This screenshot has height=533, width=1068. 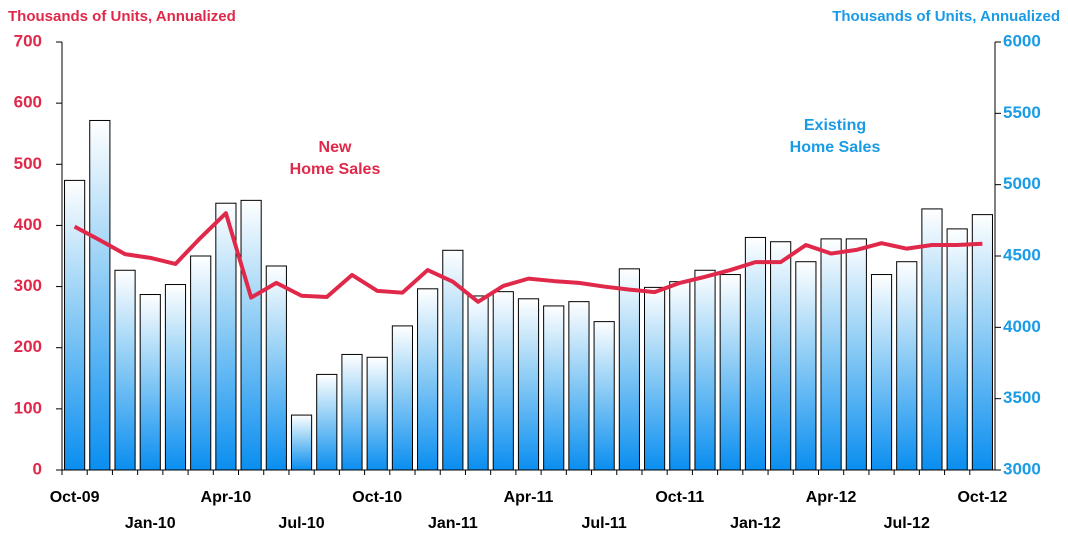 I want to click on x-tick-label: Oct-09, so click(x=75, y=497).